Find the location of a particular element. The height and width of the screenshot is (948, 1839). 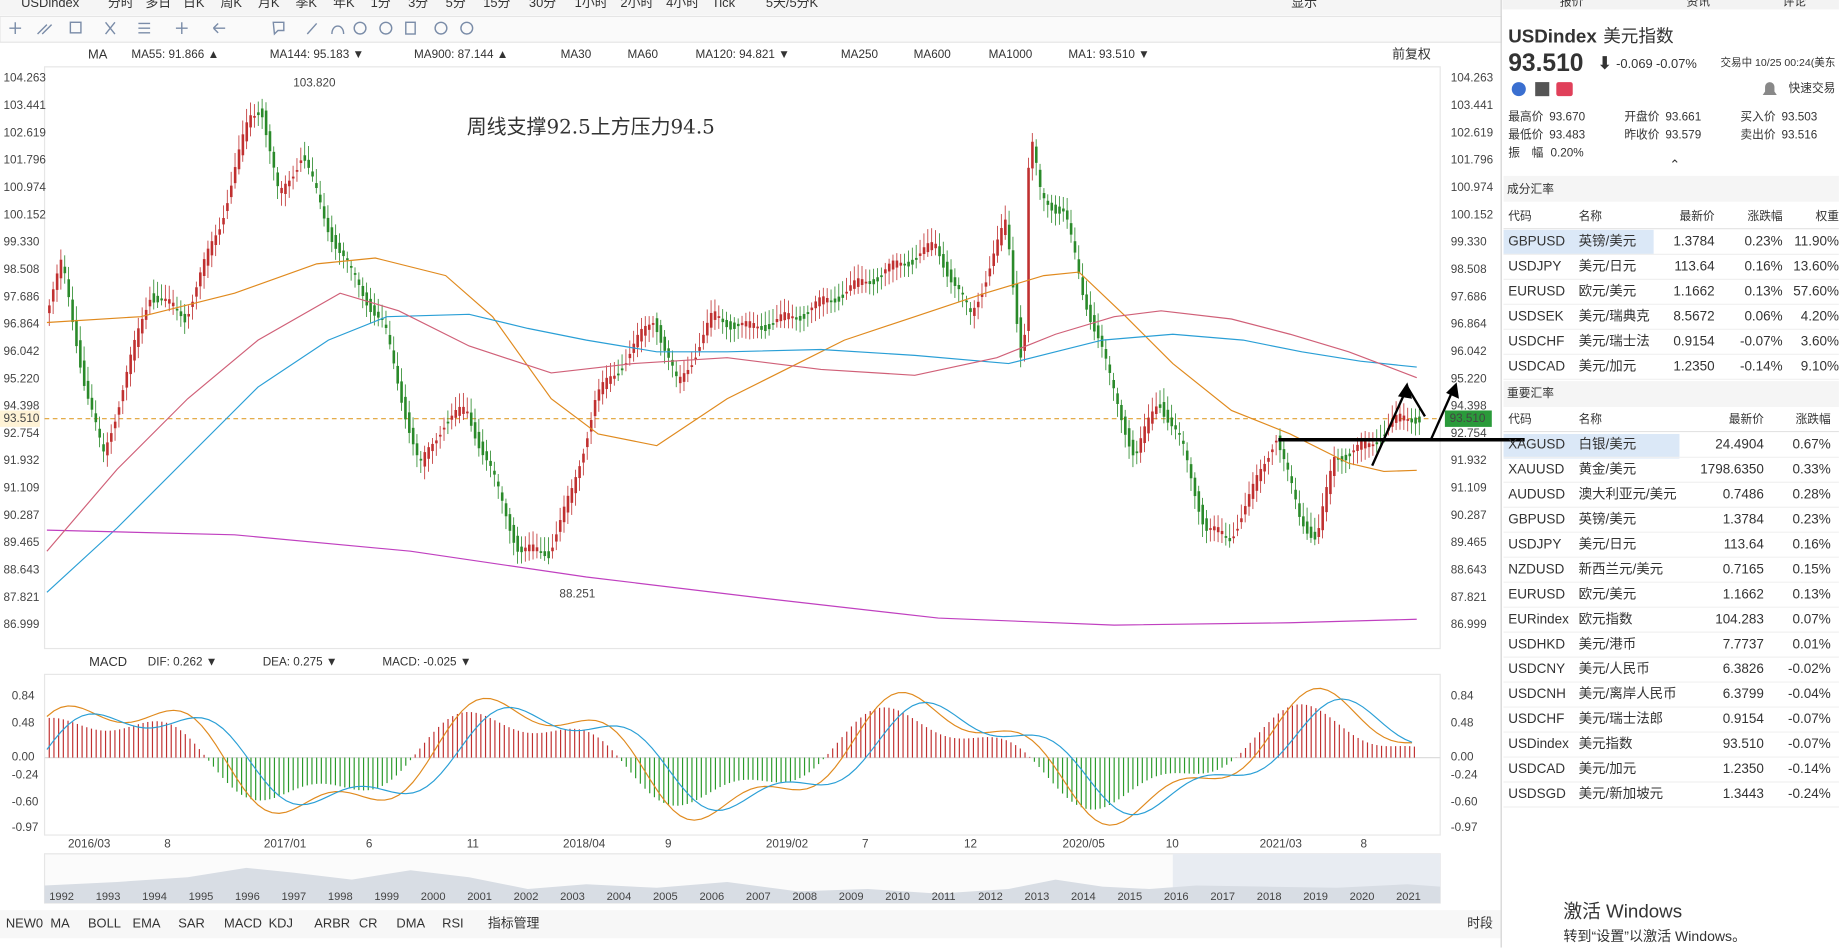

indicator-tab: SAR is located at coordinates (191, 923).